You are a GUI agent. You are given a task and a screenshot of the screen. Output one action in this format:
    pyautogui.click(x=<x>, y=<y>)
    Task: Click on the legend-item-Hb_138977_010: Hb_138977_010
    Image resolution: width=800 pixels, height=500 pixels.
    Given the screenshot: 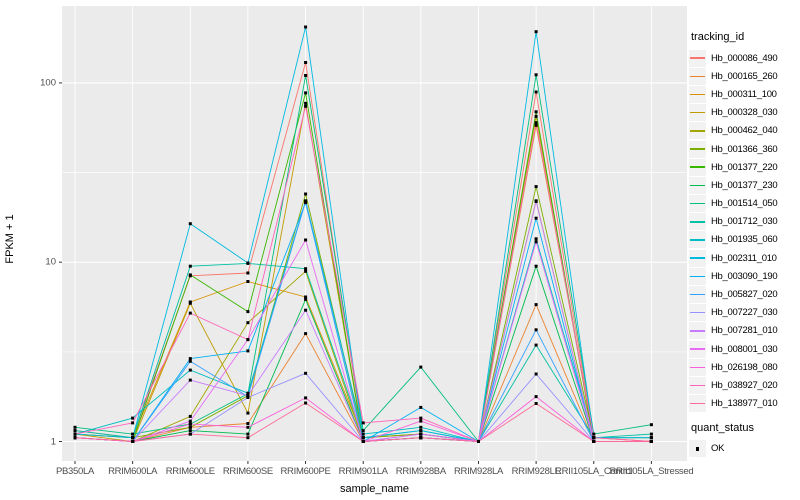 What is the action you would take?
    pyautogui.click(x=744, y=404)
    